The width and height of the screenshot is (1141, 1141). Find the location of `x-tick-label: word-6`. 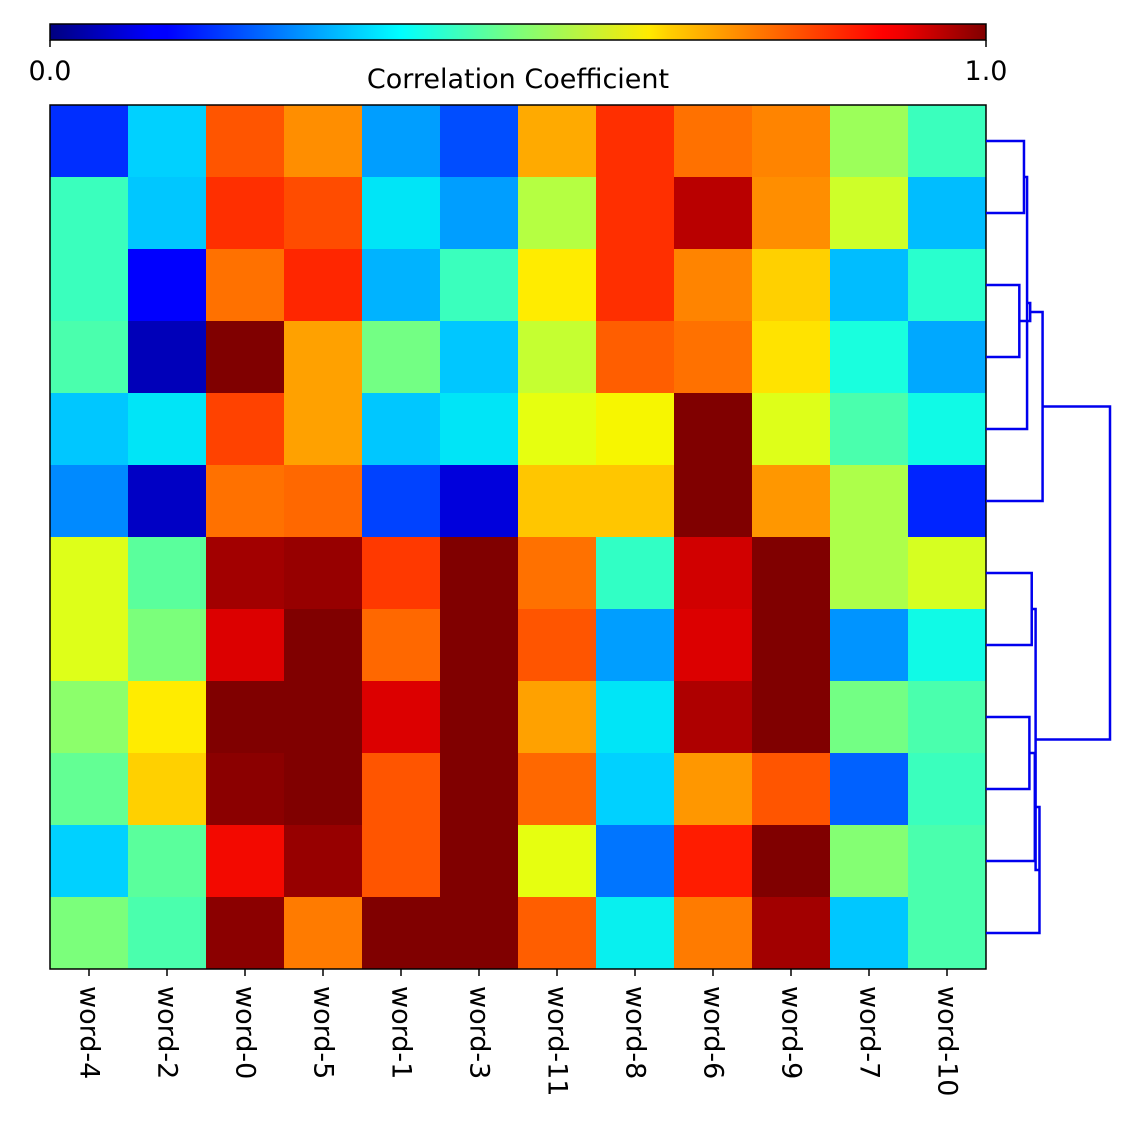

x-tick-label: word-6 is located at coordinates (713, 1032).